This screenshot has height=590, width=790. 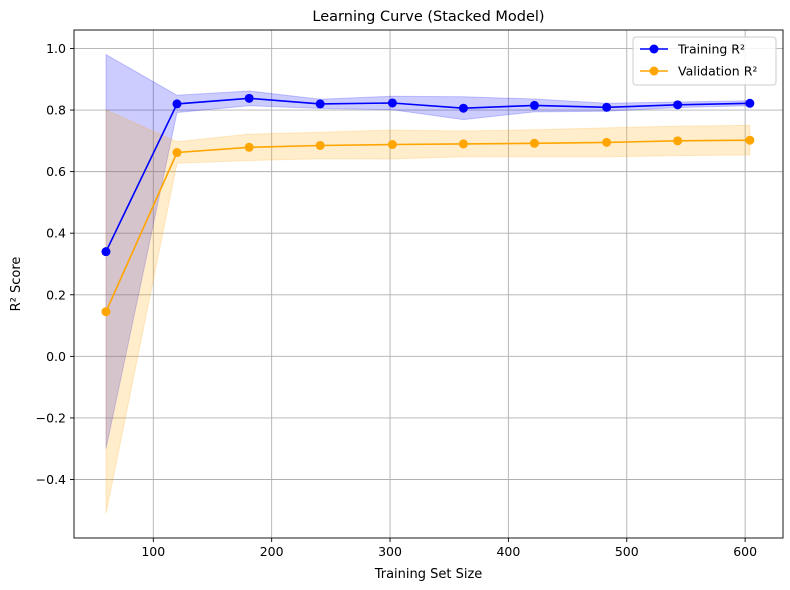 What do you see at coordinates (56, 48) in the screenshot?
I see `y-tick-label: 1.0` at bounding box center [56, 48].